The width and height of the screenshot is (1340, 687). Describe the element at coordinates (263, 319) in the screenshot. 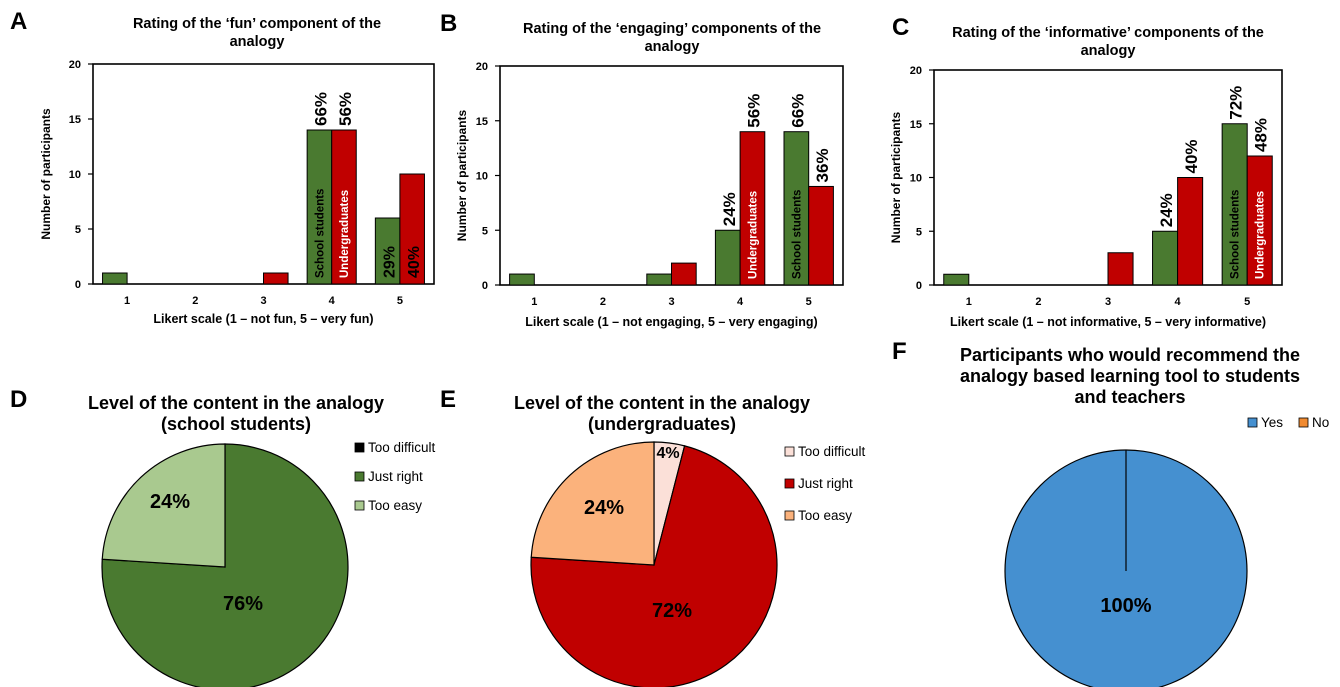

I see `x-axis-label: Likert scale (1 – not fun, 5 – very fun)` at that location.